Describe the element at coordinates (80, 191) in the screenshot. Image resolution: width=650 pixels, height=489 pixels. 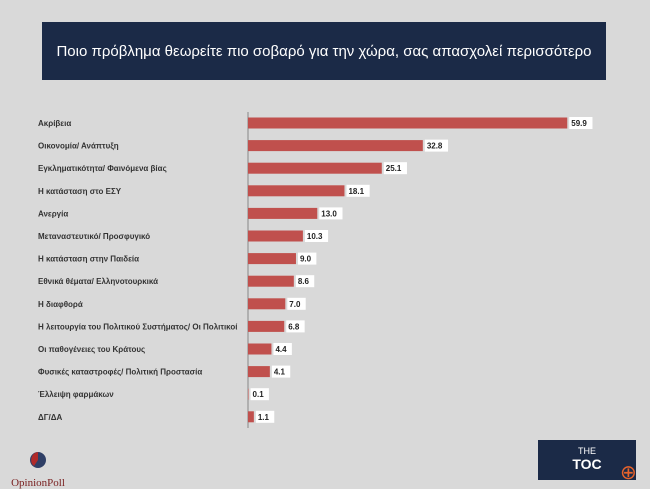
I see `category-label: Η κατάσταση στο ΕΣΥ` at that location.